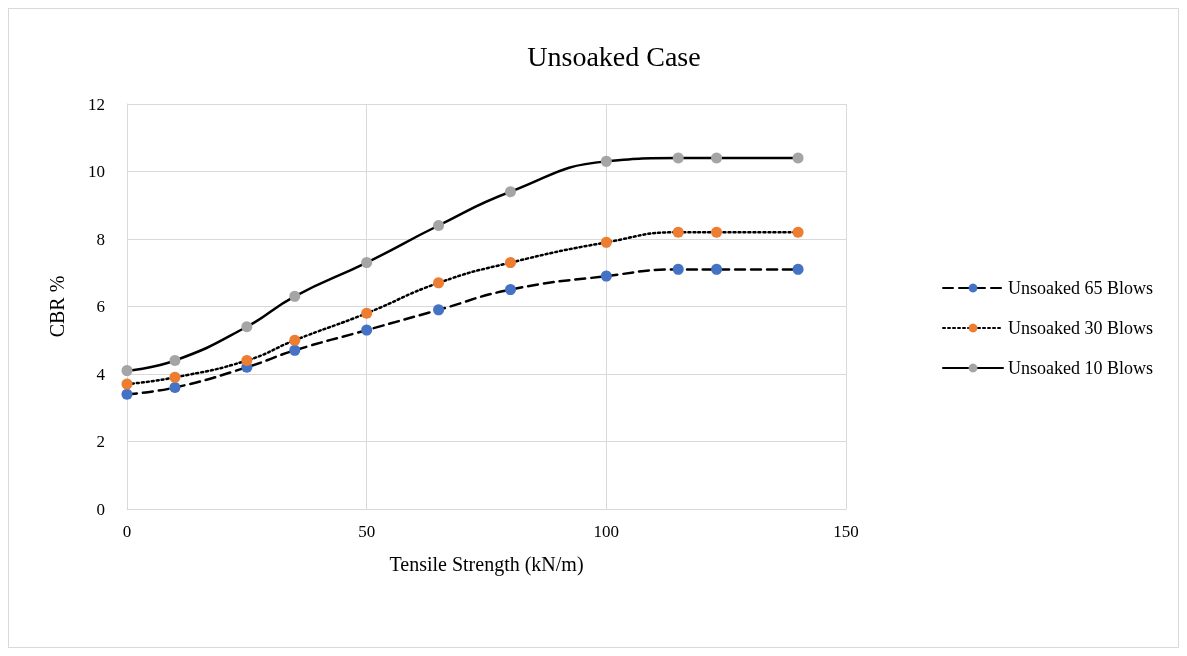 This screenshot has width=1187, height=656. What do you see at coordinates (846, 531) in the screenshot?
I see `x-tick-label: 150` at bounding box center [846, 531].